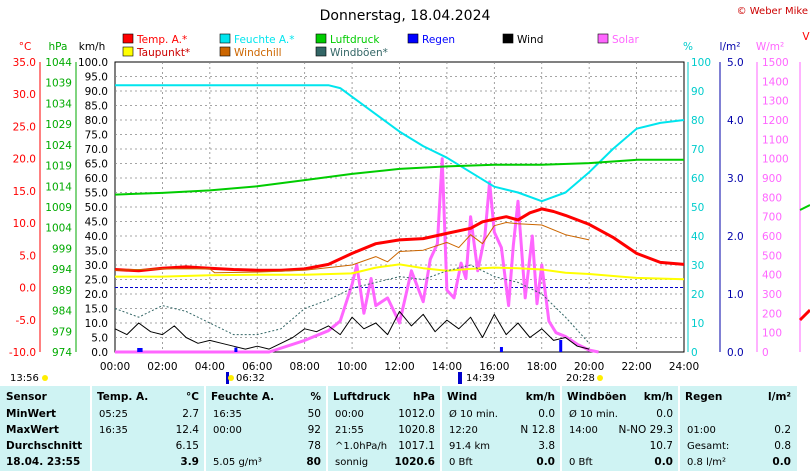  I want to click on cut-unit-label: V, so click(806, 37).